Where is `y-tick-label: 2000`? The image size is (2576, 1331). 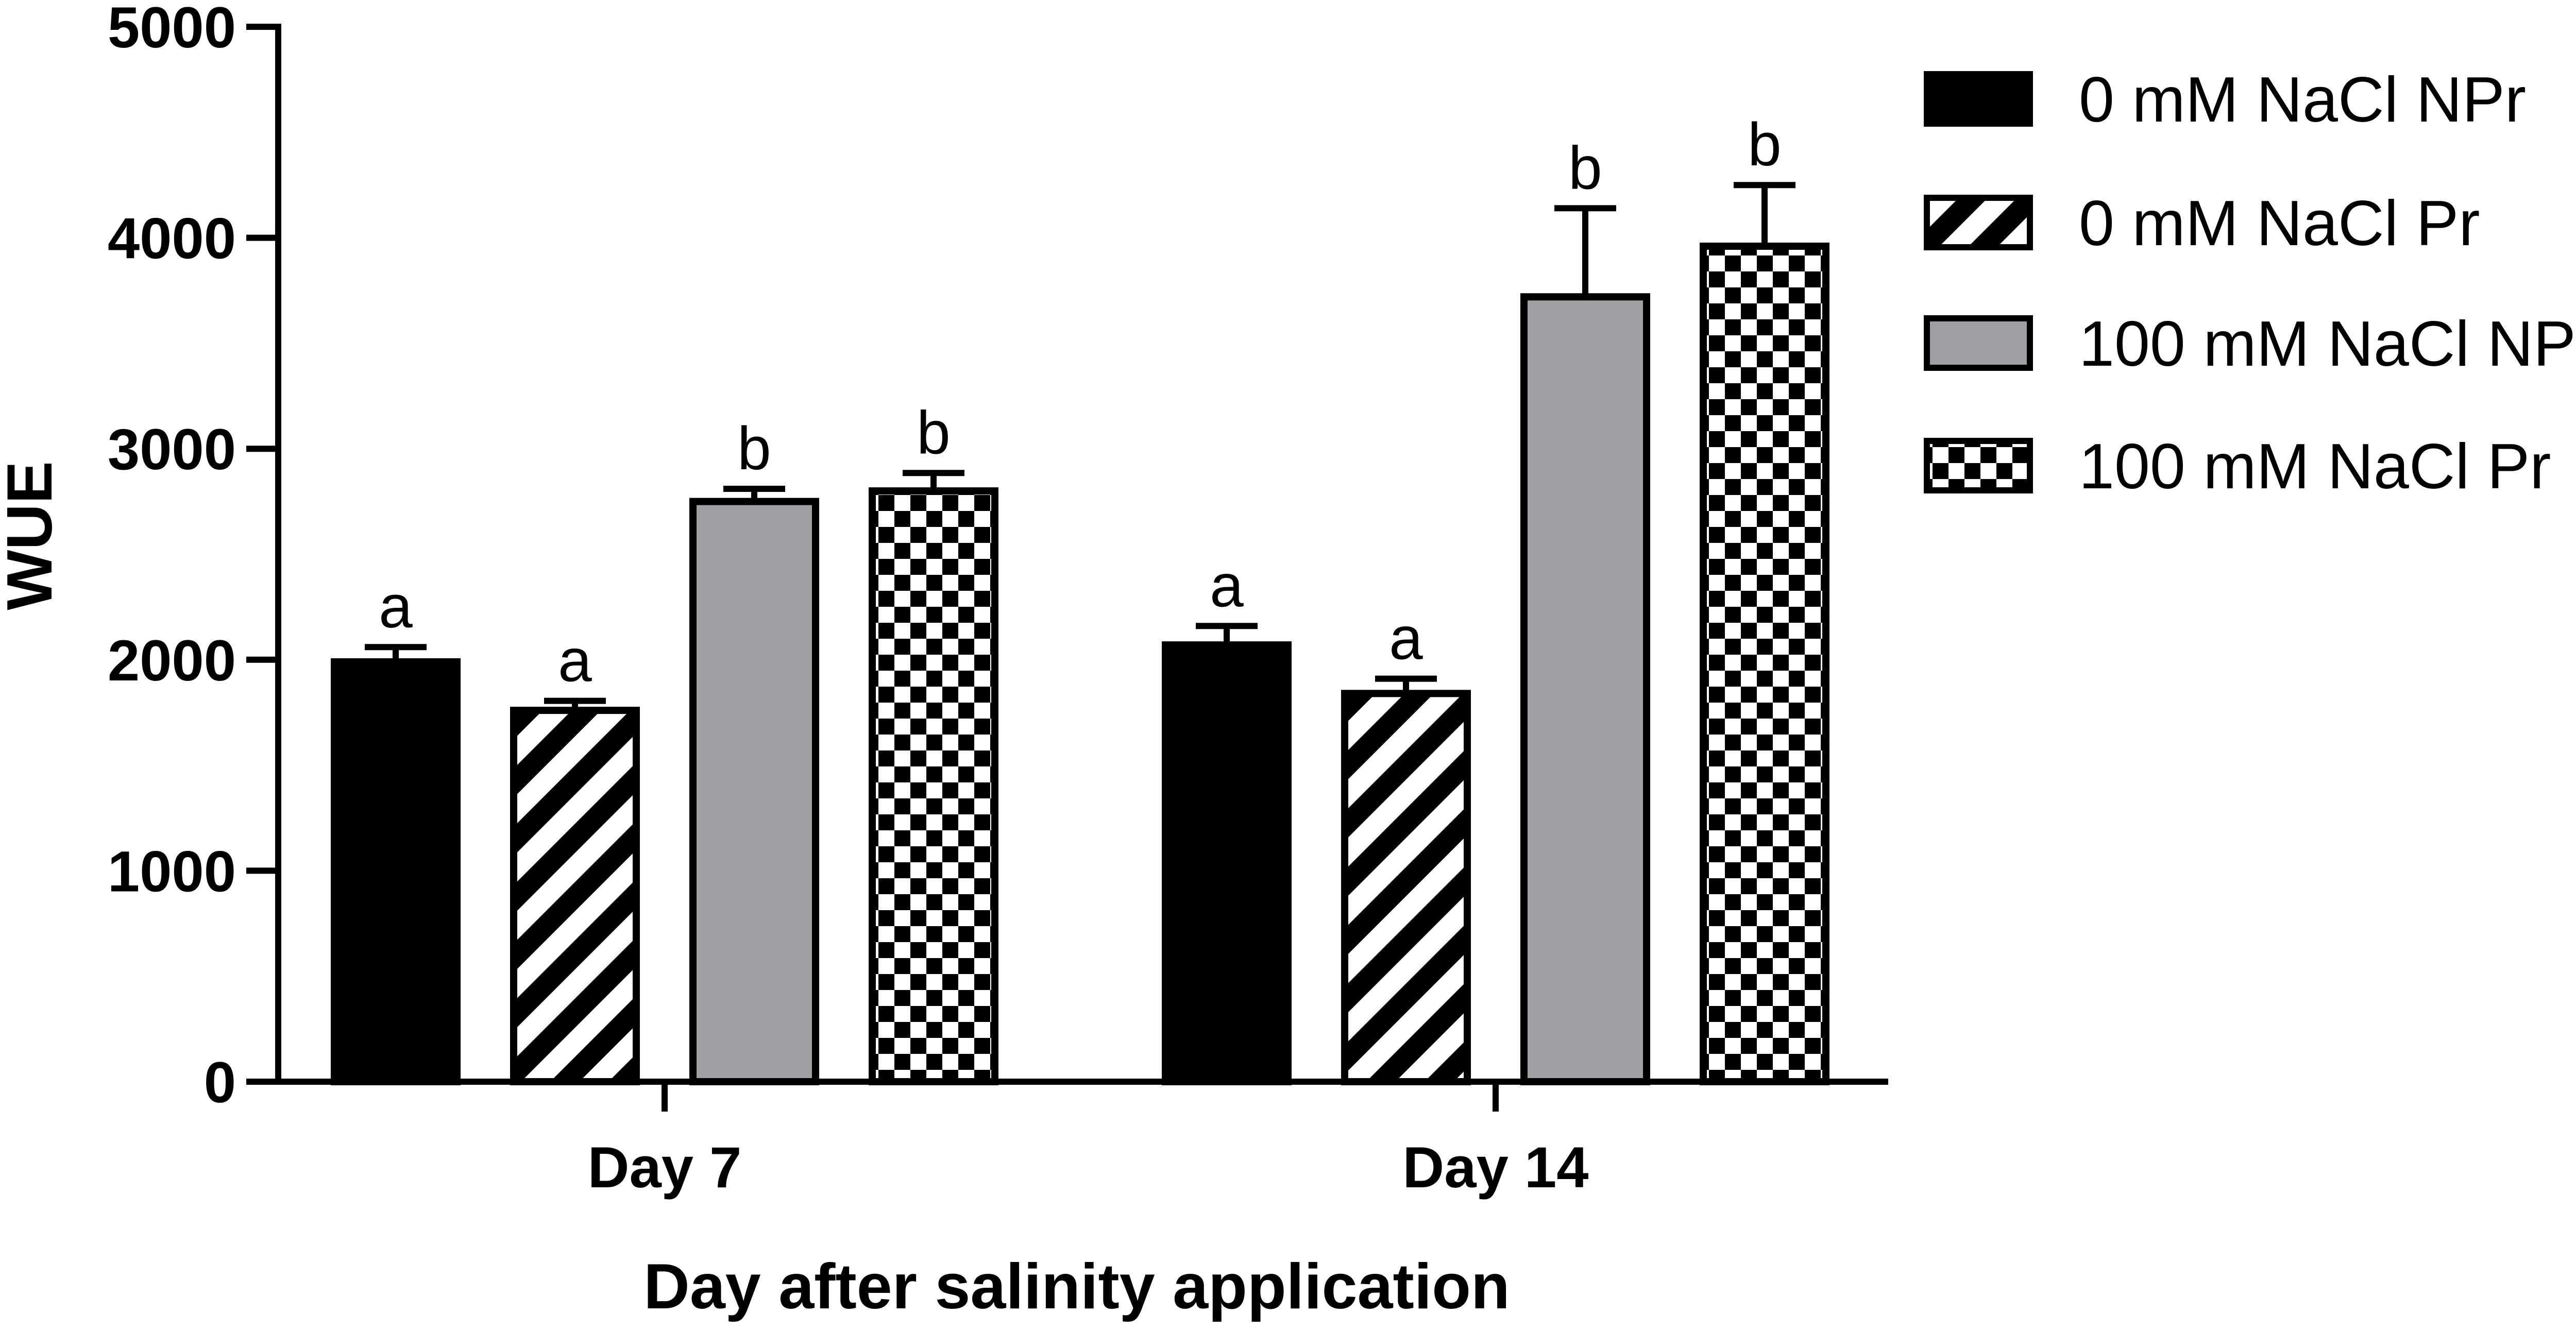 y-tick-label: 2000 is located at coordinates (172, 660).